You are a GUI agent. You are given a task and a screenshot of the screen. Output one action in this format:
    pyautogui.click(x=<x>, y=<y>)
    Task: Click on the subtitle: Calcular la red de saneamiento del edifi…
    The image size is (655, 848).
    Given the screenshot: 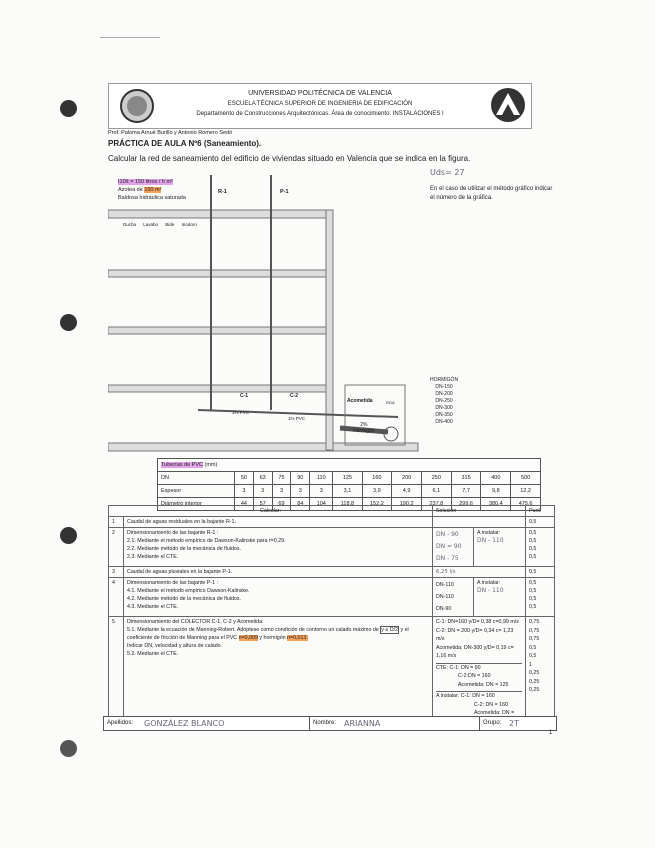 What is the action you would take?
    pyautogui.click(x=289, y=158)
    